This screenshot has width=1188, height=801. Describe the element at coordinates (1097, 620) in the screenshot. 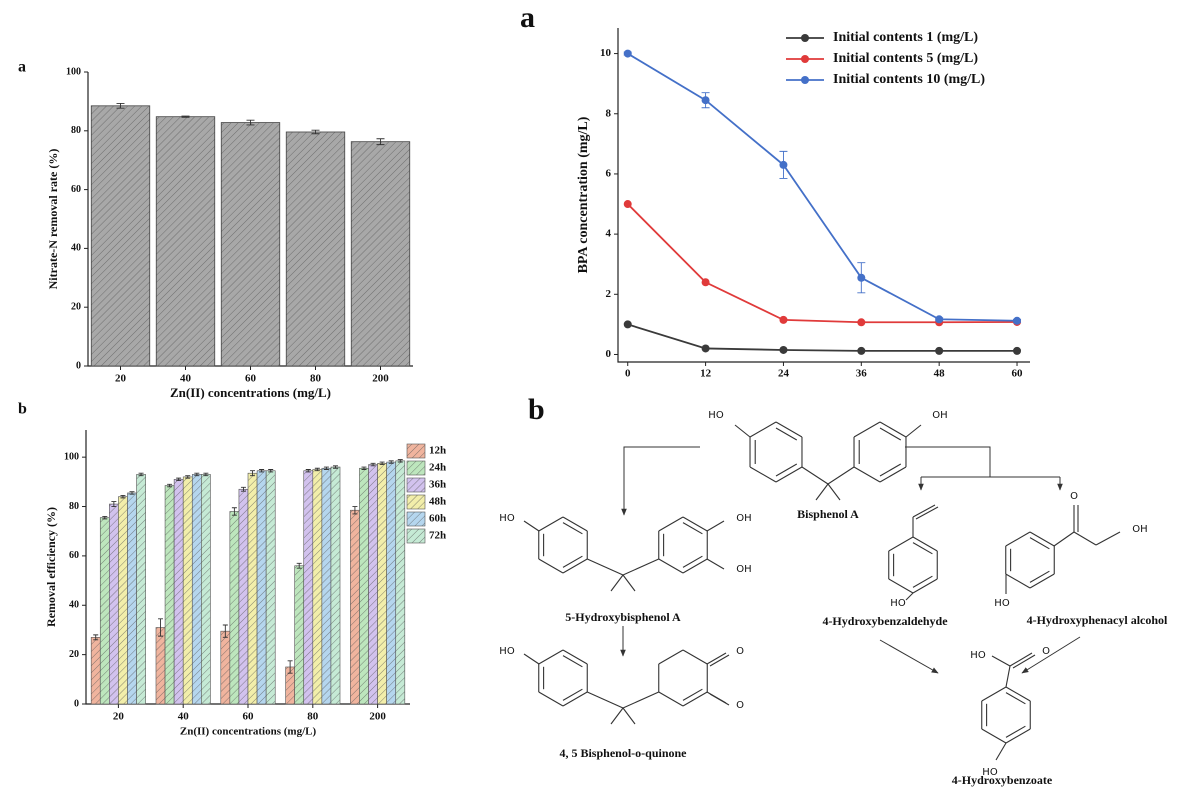

I see `compound-name: 4-Hydroxyphenacyl alcohol` at that location.